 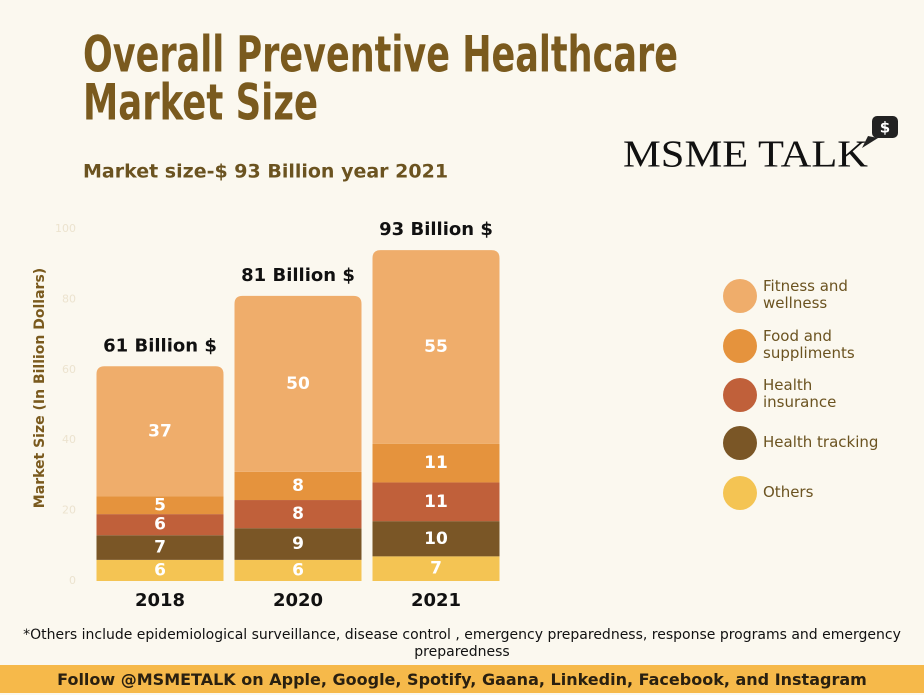 What do you see at coordinates (40, 388) in the screenshot?
I see `y-axis-label: Market Size (In Billion Dollars)` at bounding box center [40, 388].